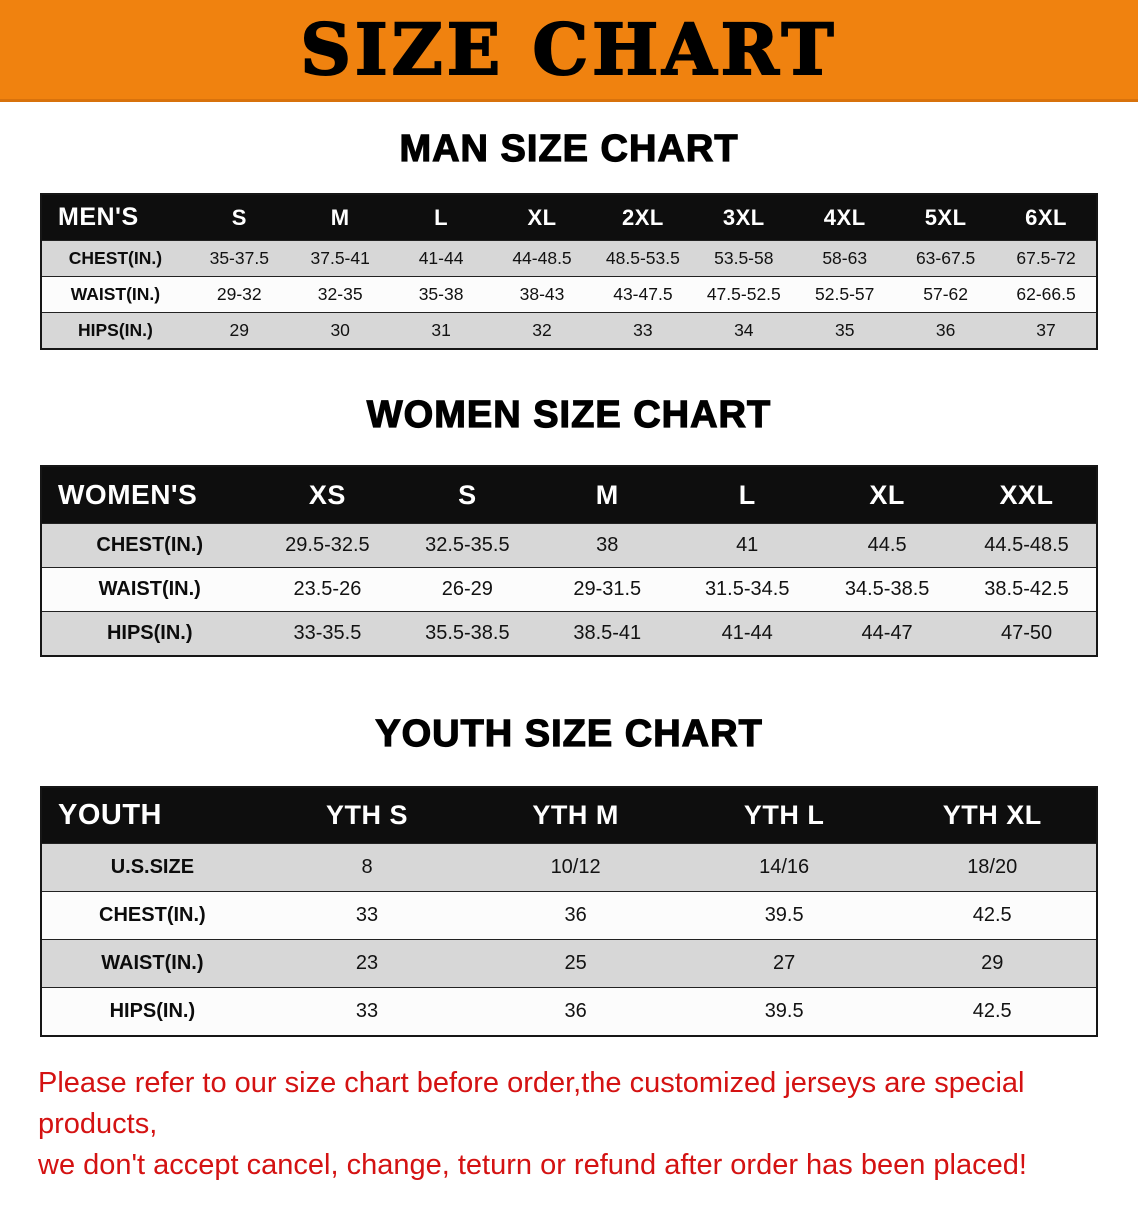 The image size is (1138, 1205). What do you see at coordinates (1026, 633) in the screenshot?
I see `women-size-value: 47-50` at bounding box center [1026, 633].